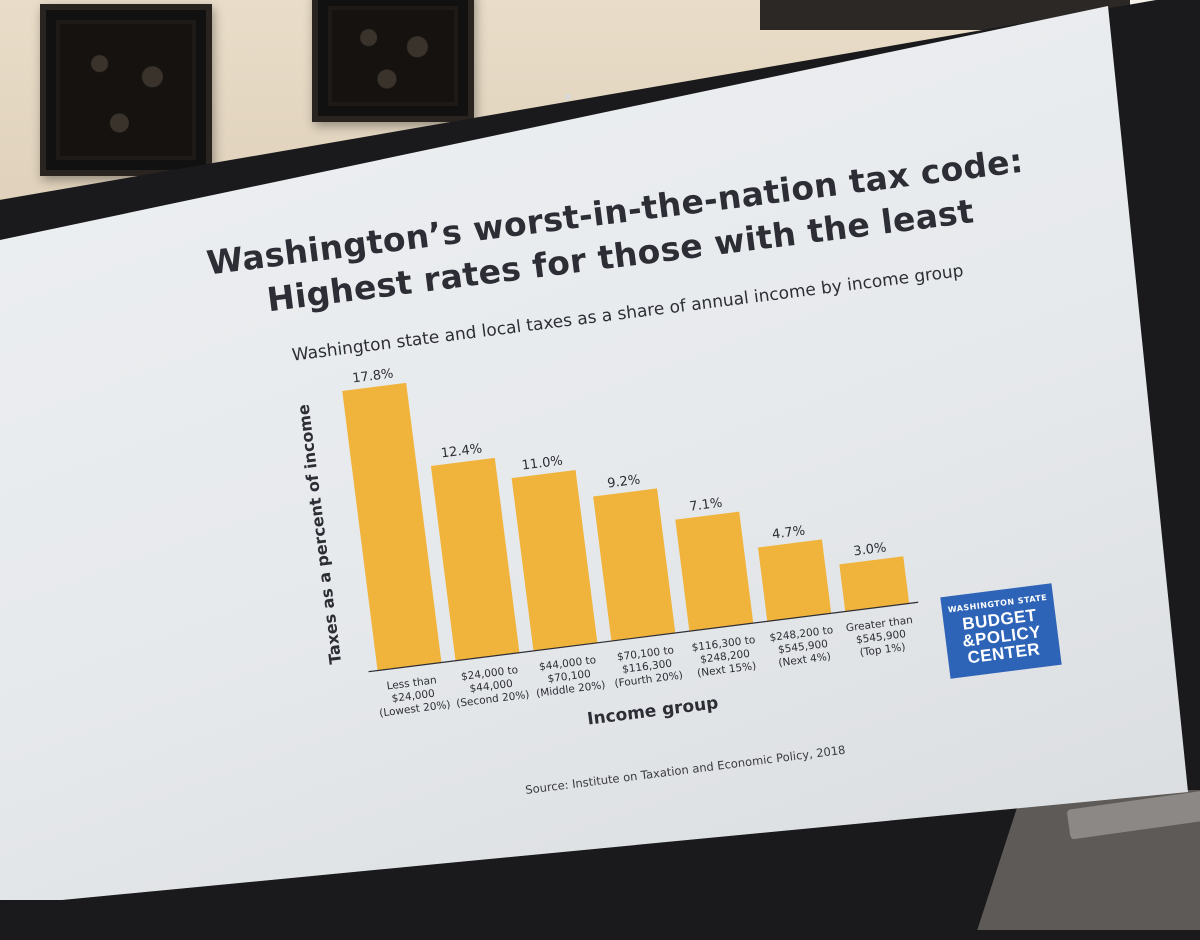 The width and height of the screenshot is (1200, 940). I want to click on data-label-3: 9.2%, so click(623, 482).